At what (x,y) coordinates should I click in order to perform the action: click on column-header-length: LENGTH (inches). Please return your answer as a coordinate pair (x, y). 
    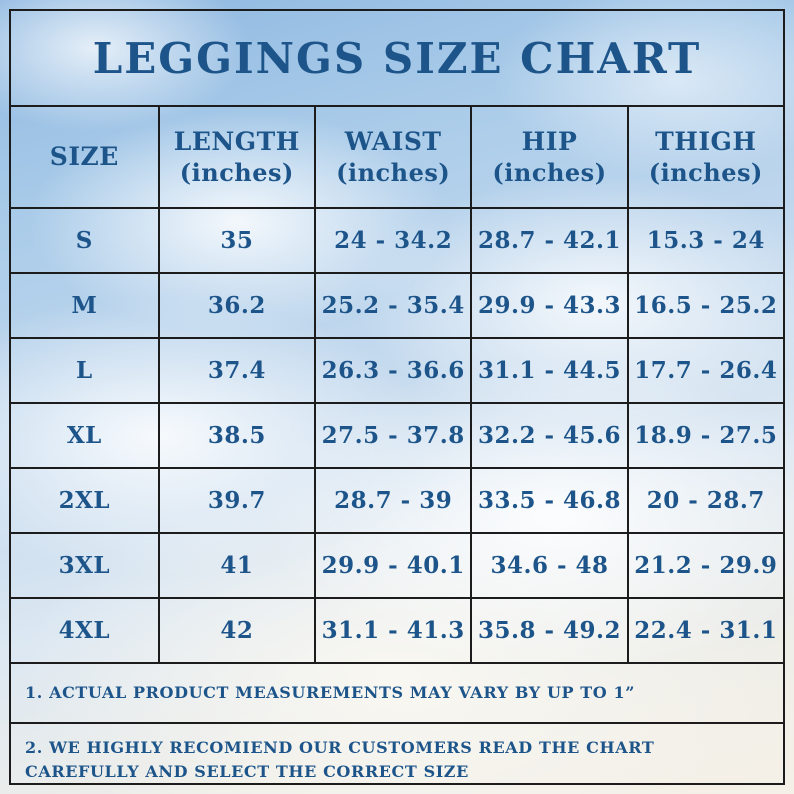
    Looking at the image, I should click on (235, 157).